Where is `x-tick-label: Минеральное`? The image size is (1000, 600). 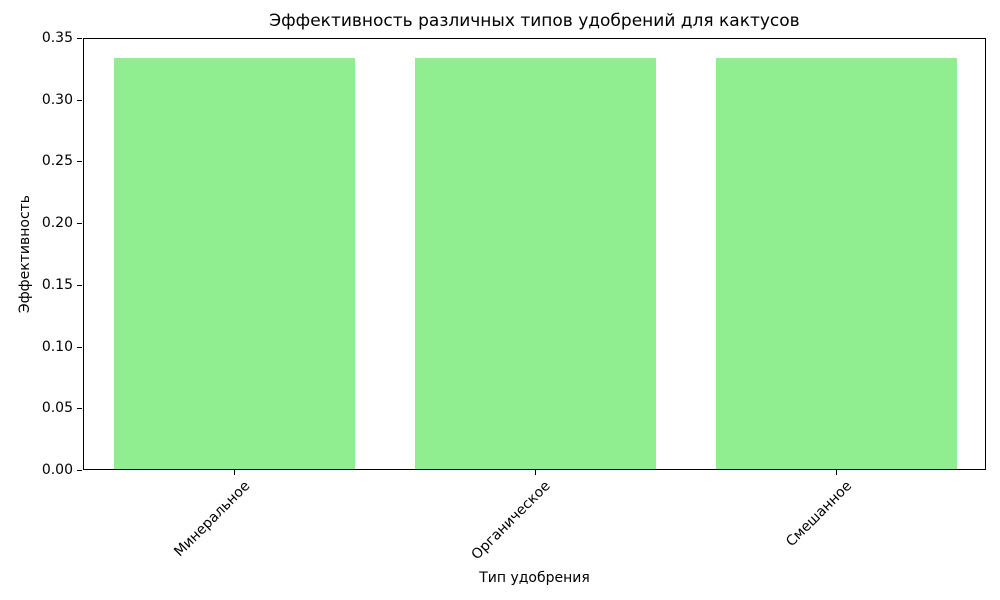 x-tick-label: Минеральное is located at coordinates (211, 519).